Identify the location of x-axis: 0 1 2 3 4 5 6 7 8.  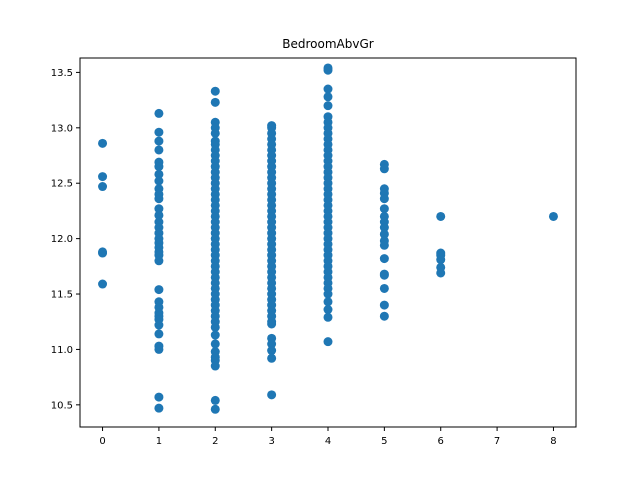
(328, 437).